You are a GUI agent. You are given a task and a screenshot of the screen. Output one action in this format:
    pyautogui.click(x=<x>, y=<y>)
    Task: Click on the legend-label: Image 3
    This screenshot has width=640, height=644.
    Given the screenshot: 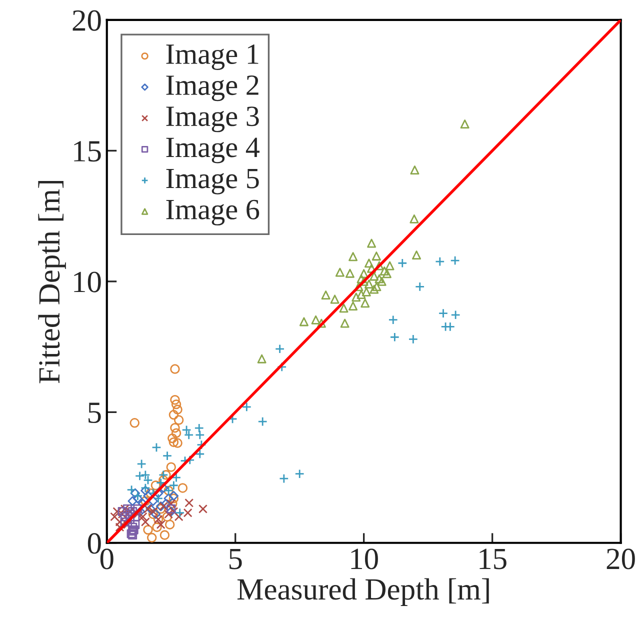 What is the action you would take?
    pyautogui.click(x=212, y=119)
    